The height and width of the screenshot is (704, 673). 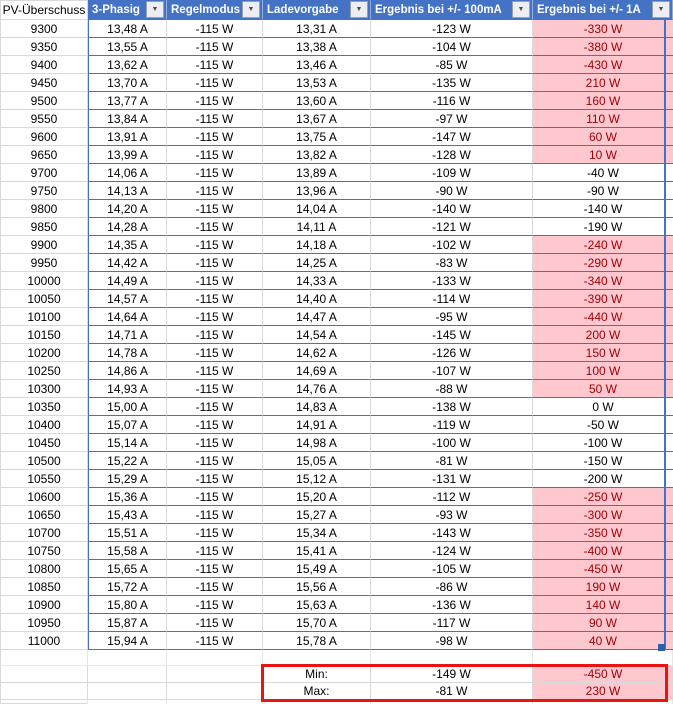 What do you see at coordinates (127, 155) in the screenshot?
I see `cell-phase-current: 13,99 A` at bounding box center [127, 155].